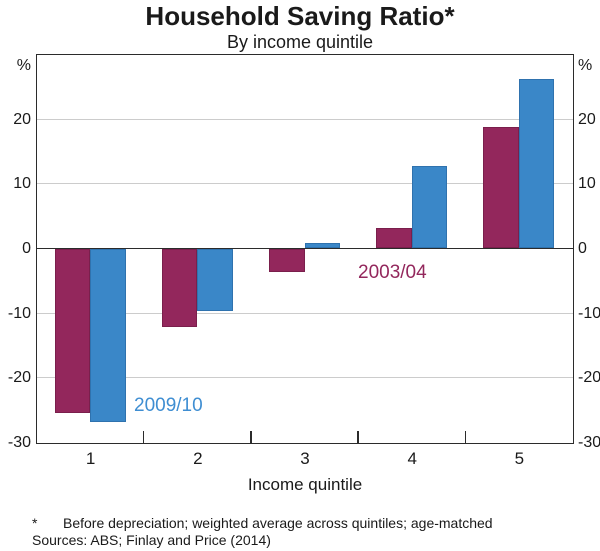 Image resolution: width=600 pixels, height=551 pixels. What do you see at coordinates (305, 458) in the screenshot?
I see `x-label-3: 3` at bounding box center [305, 458].